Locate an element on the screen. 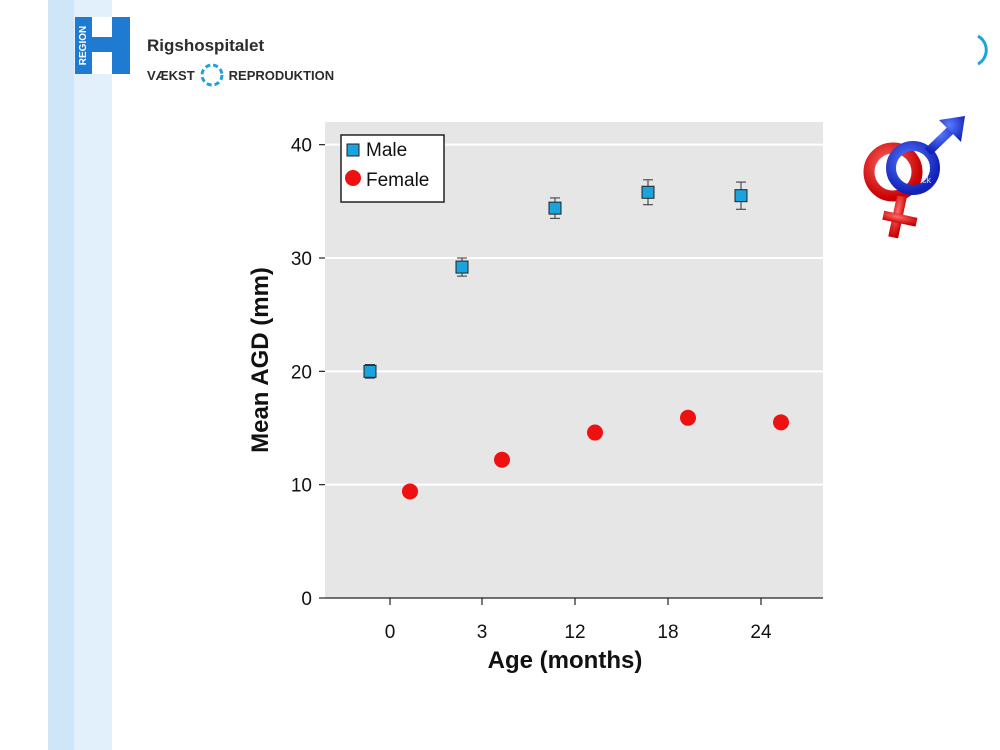 This screenshot has height=750, width=1000. y-tick-label: 20 is located at coordinates (301, 372).